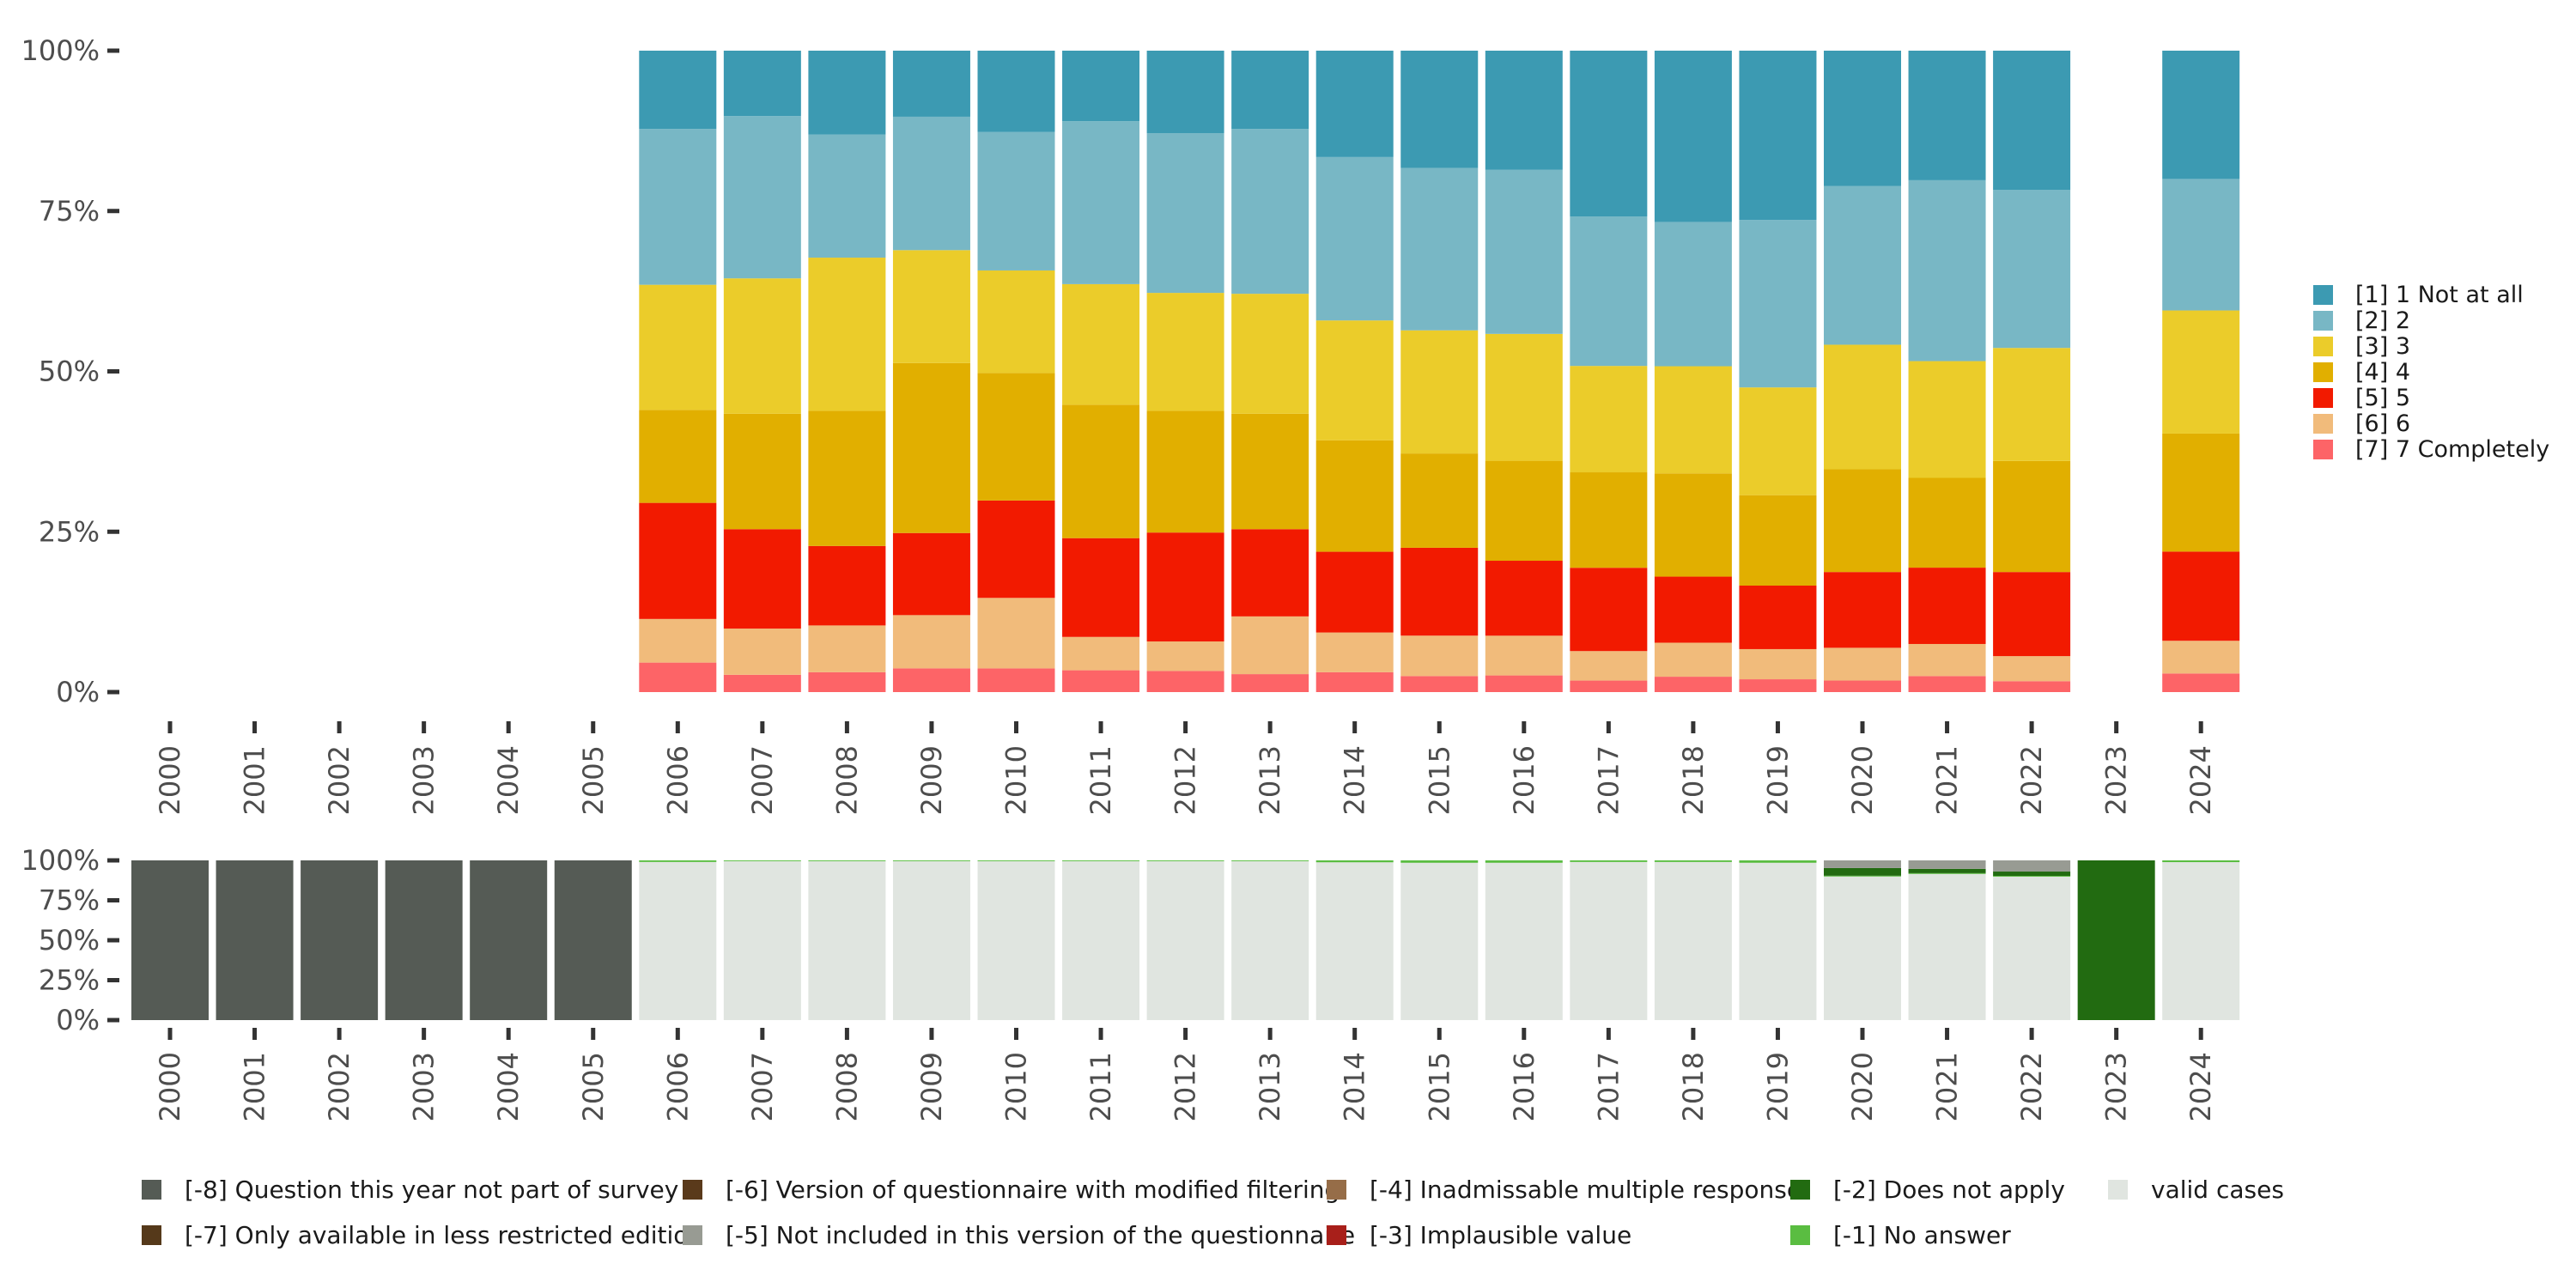 This screenshot has width=2576, height=1288. Describe the element at coordinates (2383, 398) in the screenshot. I see `legend-label: [5] 5` at that location.